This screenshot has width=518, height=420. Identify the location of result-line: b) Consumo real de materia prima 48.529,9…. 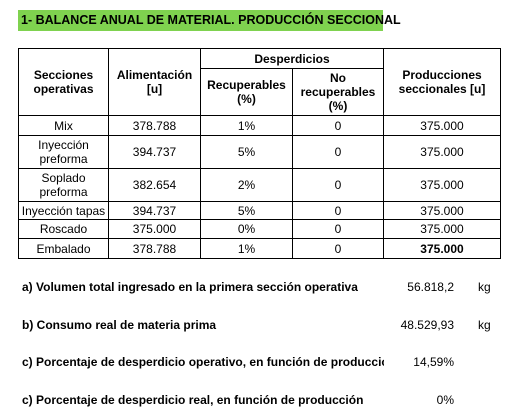
(261, 326).